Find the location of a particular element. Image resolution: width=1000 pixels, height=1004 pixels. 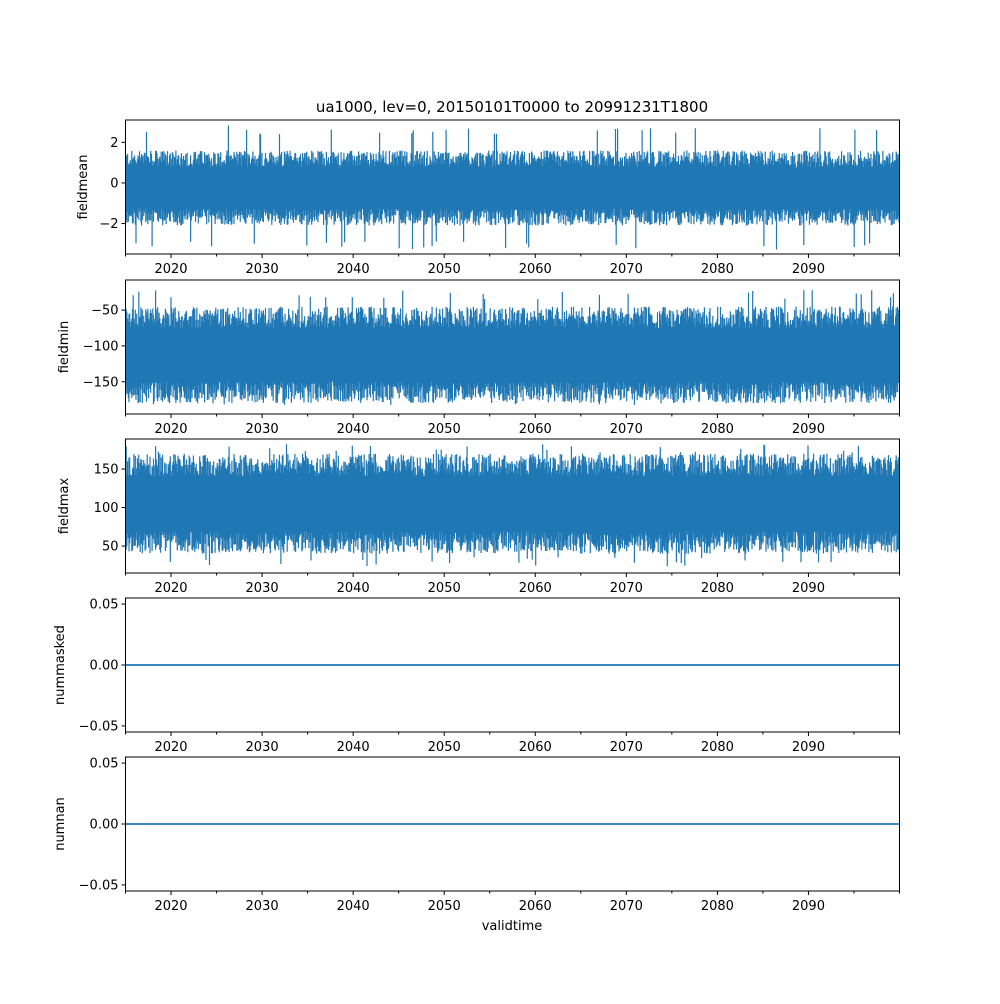

y-axis-label: nummasked is located at coordinates (60, 665).